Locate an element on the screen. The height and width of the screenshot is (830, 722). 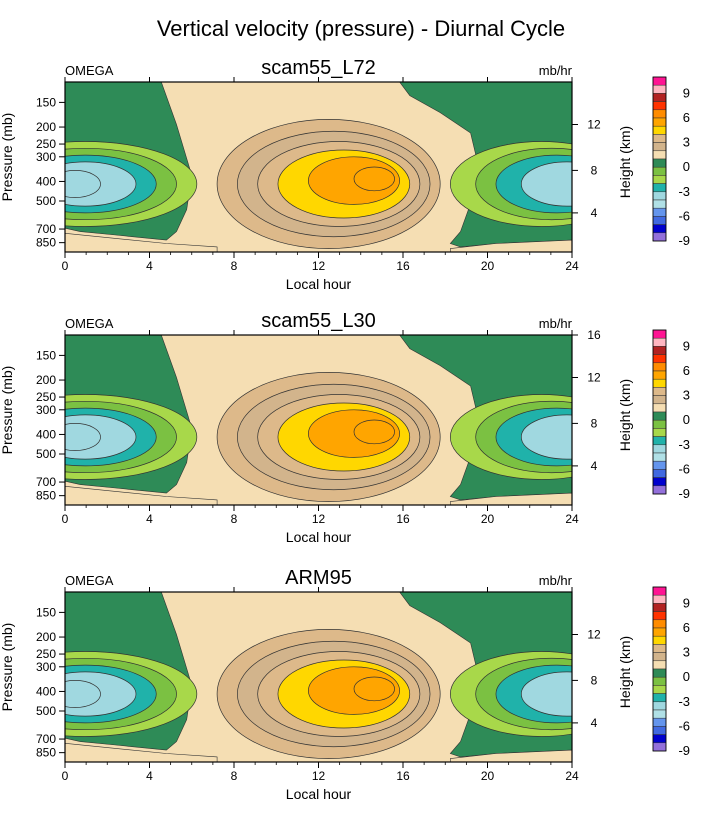
y-tick-label: 150 is located at coordinates (46, 355).